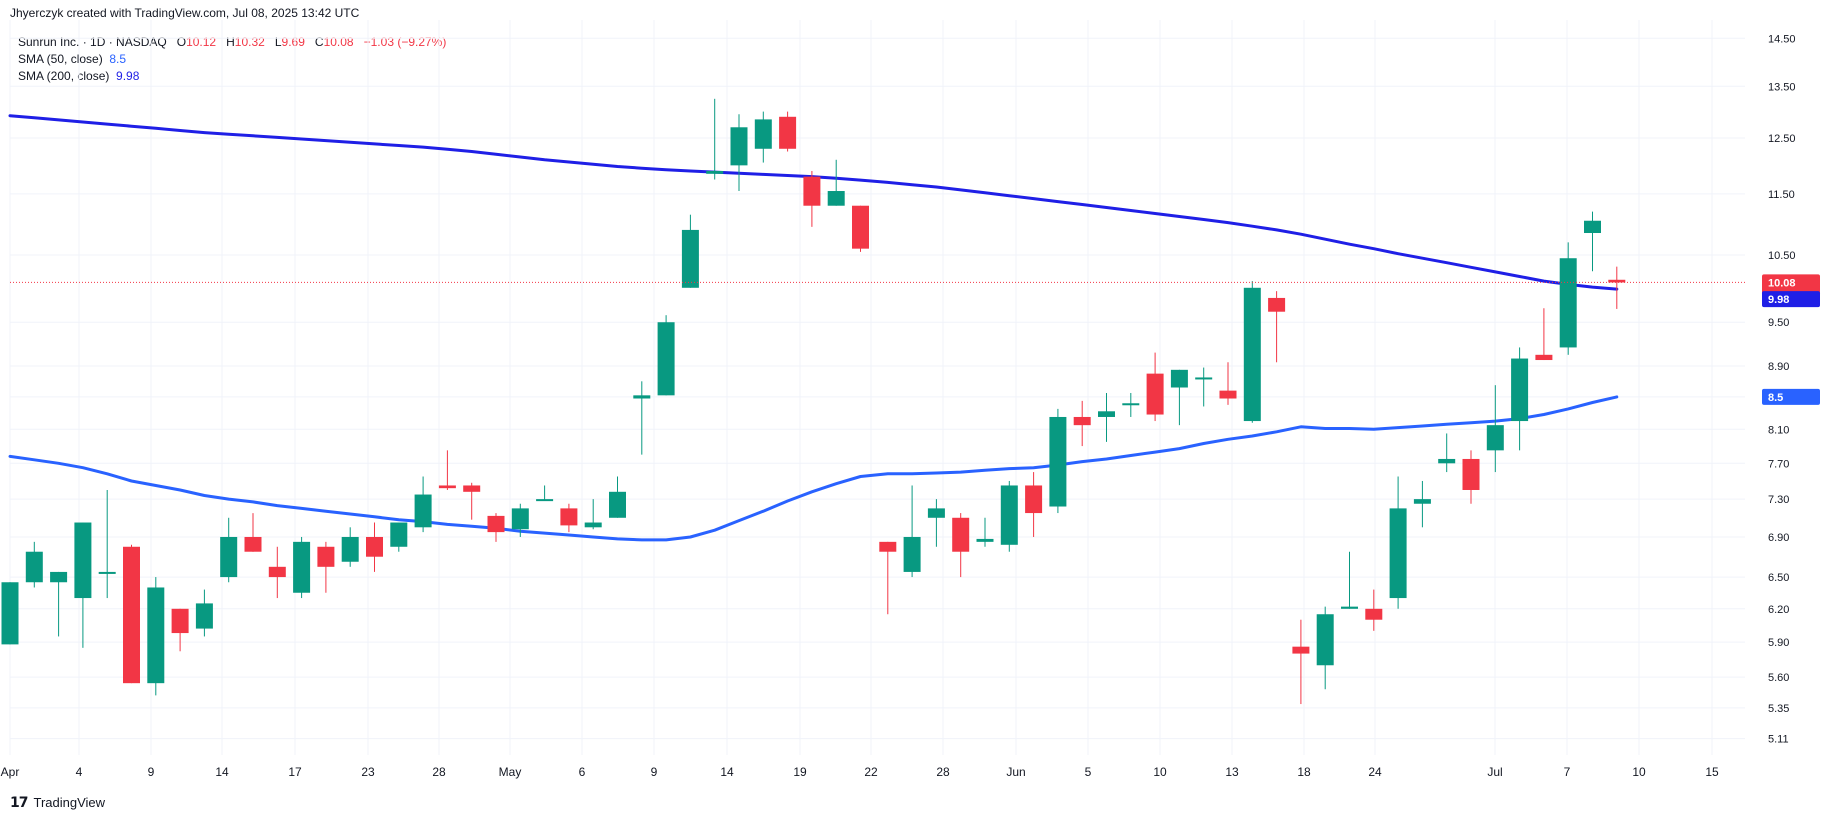 The height and width of the screenshot is (820, 1835). What do you see at coordinates (871, 772) in the screenshot?
I see `x-tick-label: 22` at bounding box center [871, 772].